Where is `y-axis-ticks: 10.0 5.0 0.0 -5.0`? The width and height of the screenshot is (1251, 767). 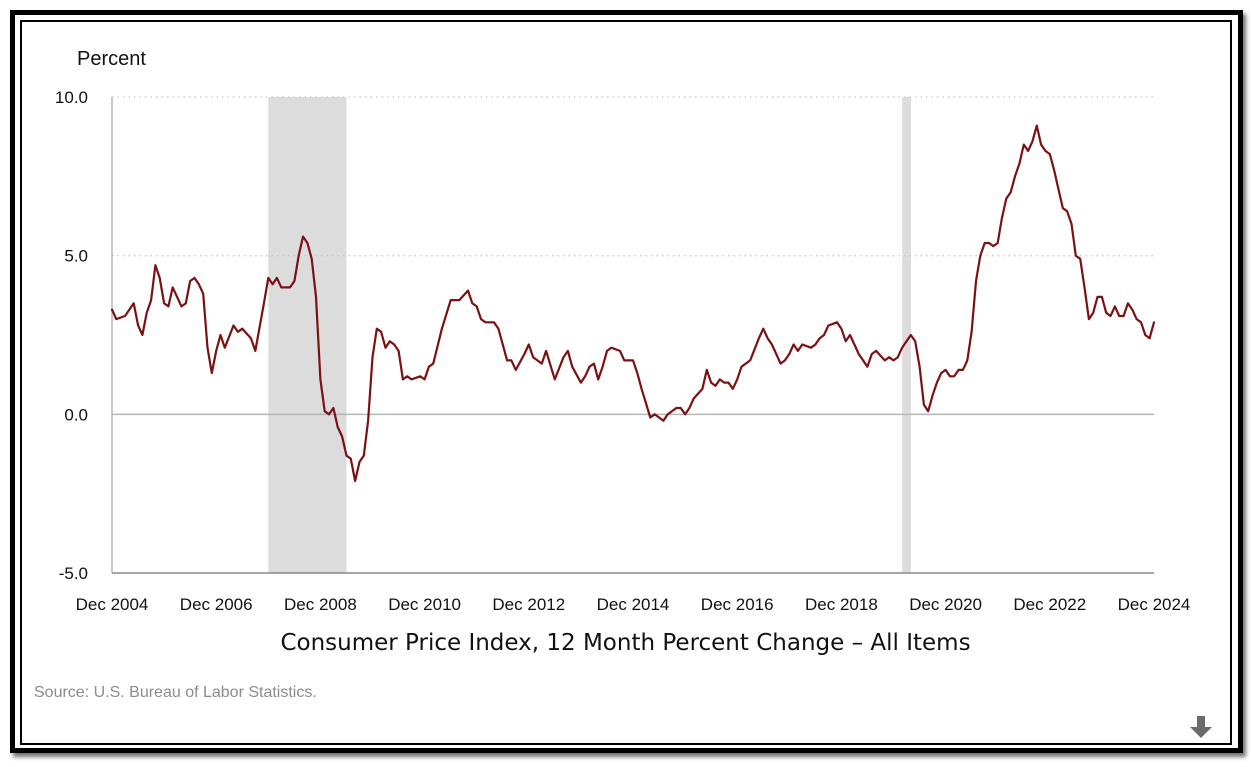 y-axis-ticks: 10.0 5.0 0.0 -5.0 is located at coordinates (71, 335).